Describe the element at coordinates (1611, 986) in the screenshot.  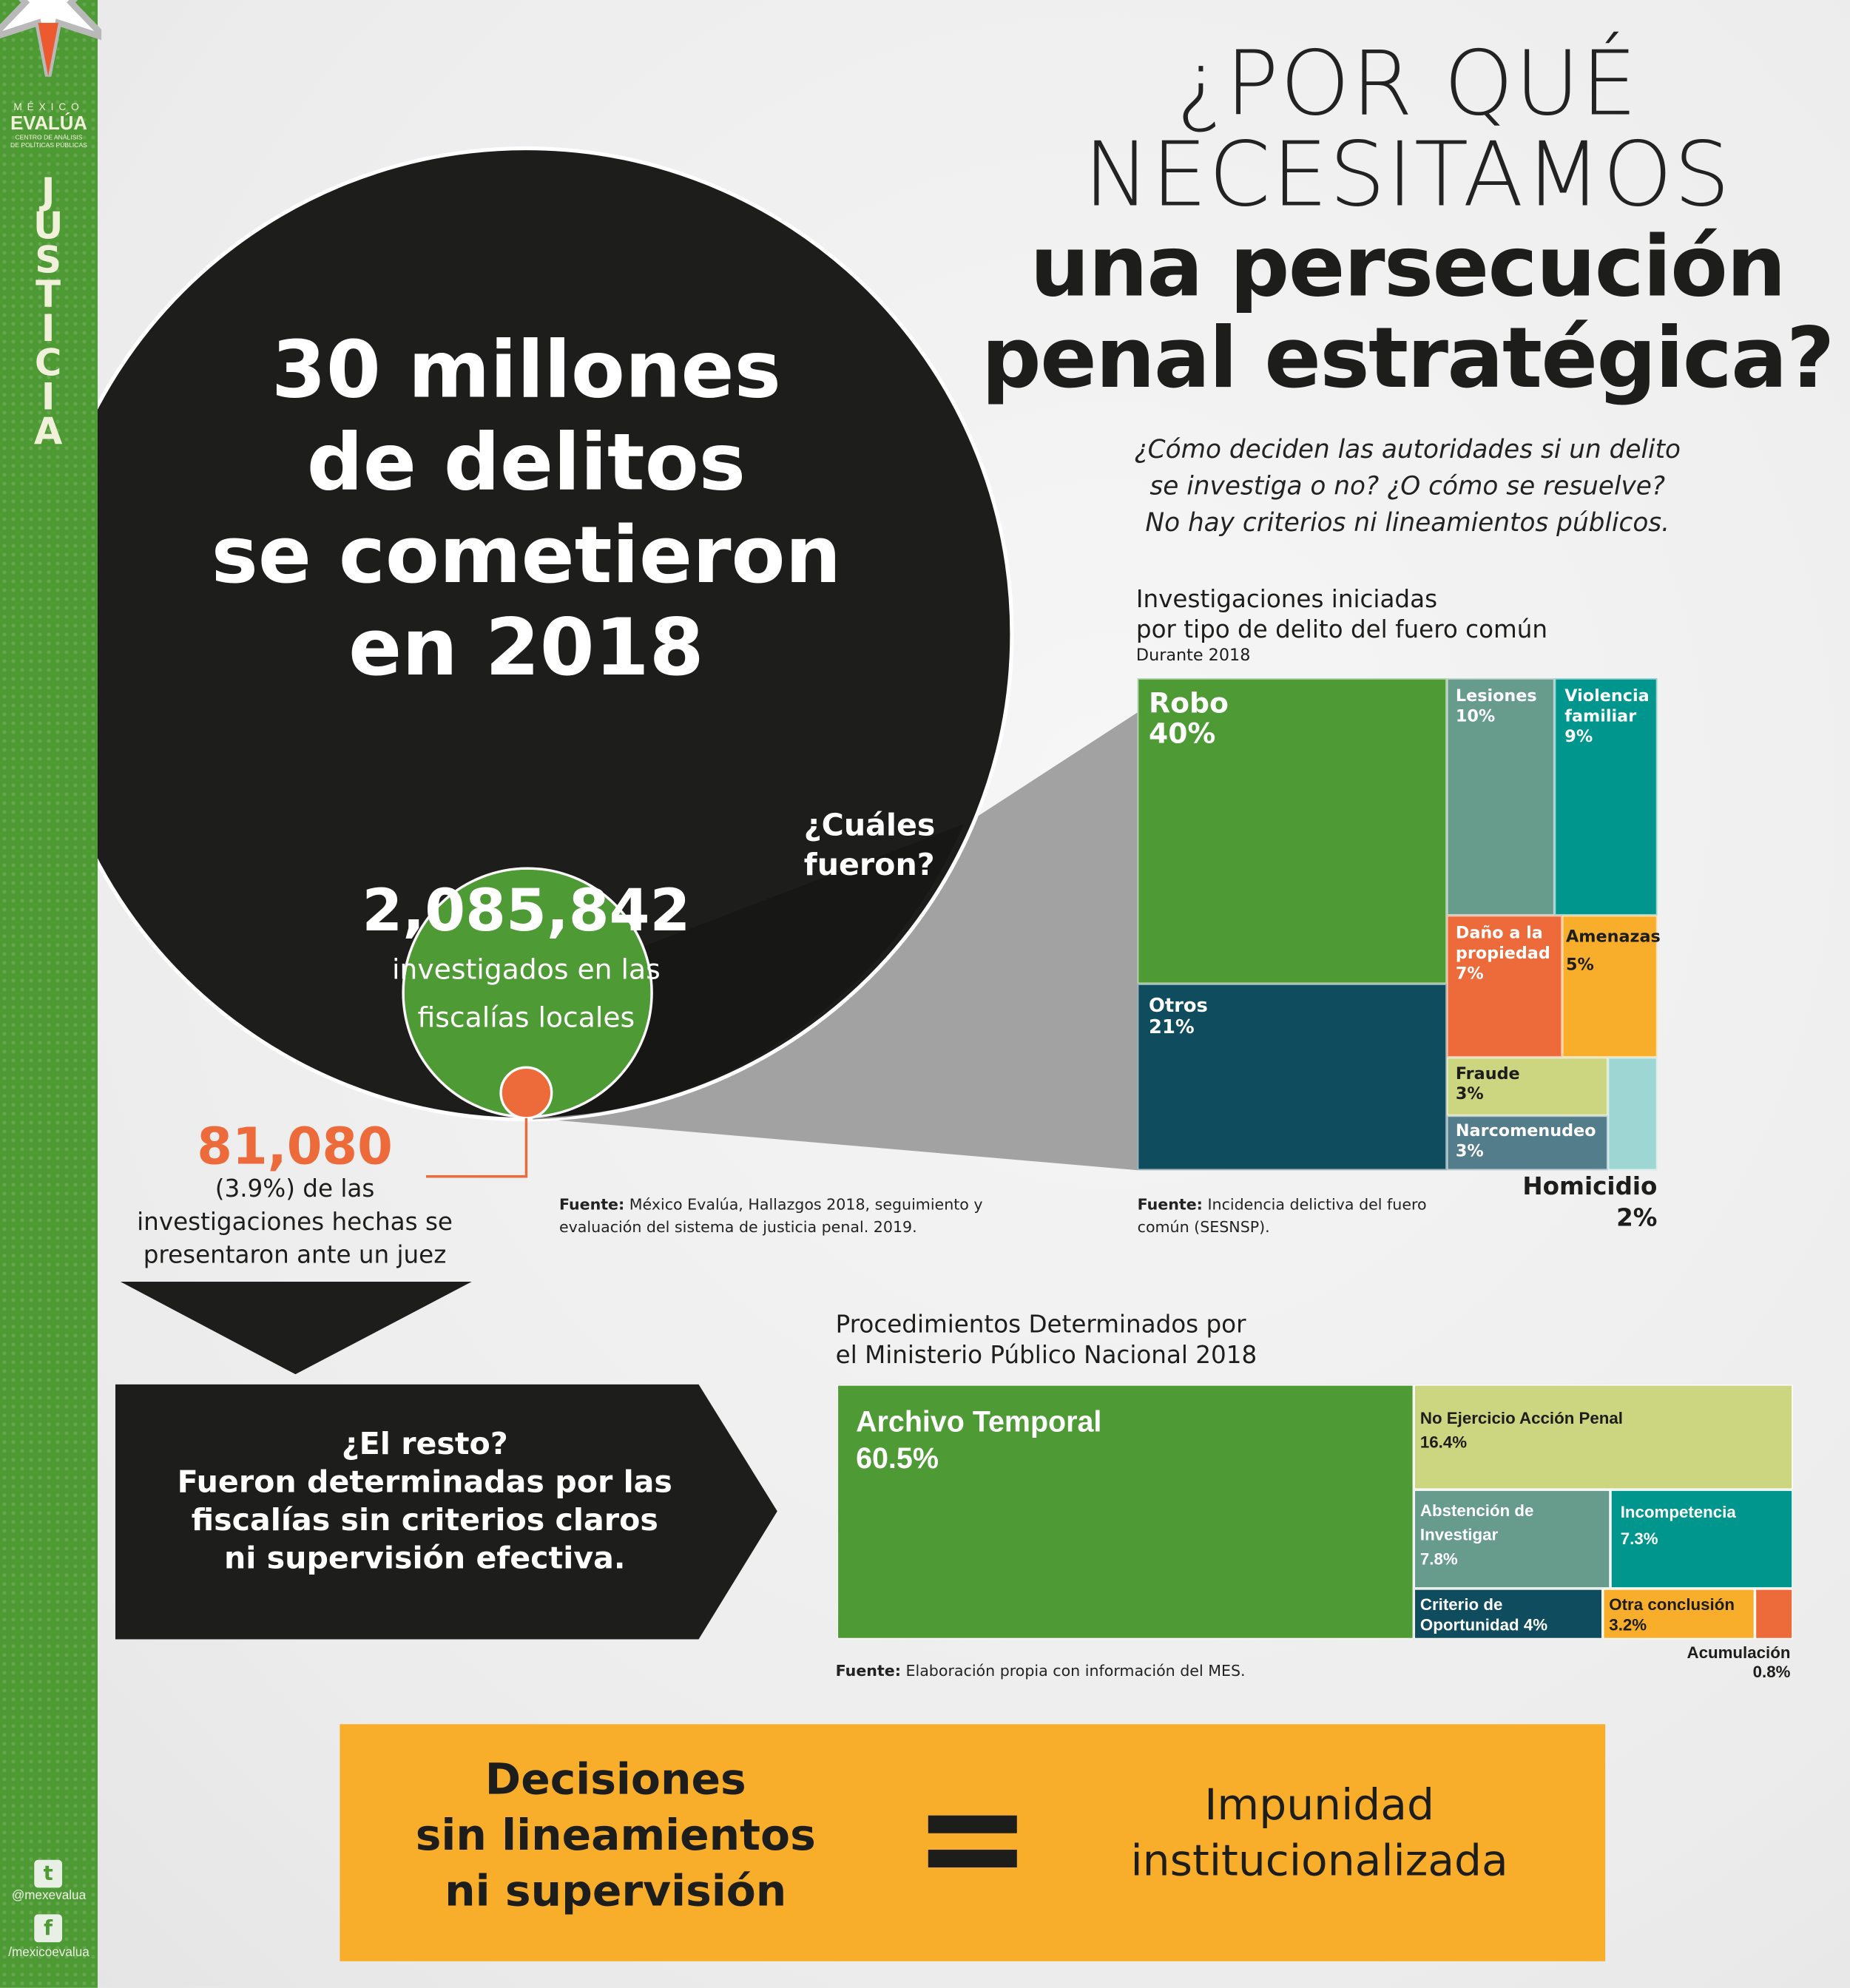
I see `cell-amenazas: Amenazas 5%` at that location.